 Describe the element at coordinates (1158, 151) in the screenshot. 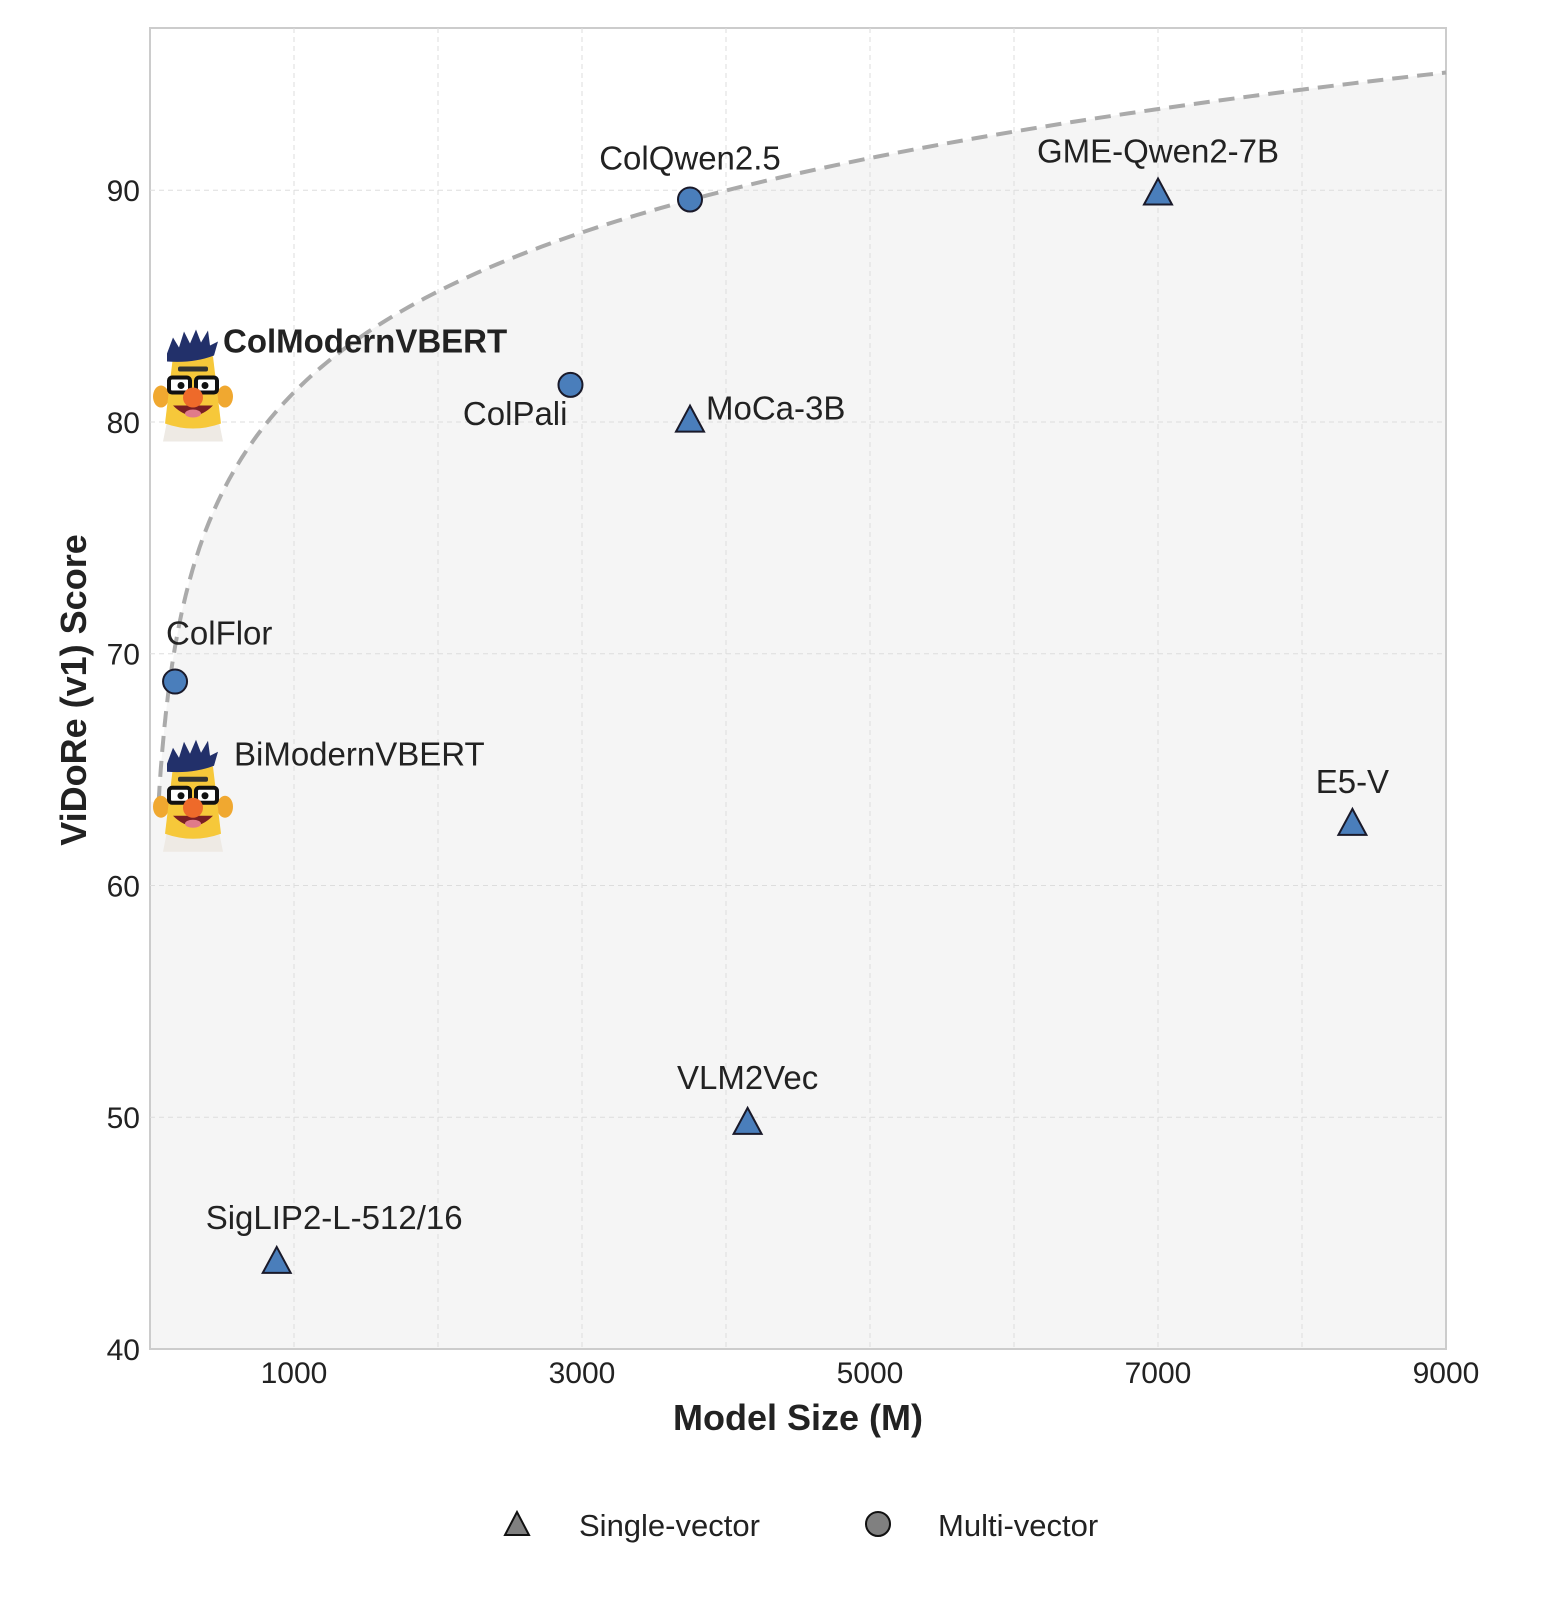

I see `point-label: GME-Qwen2-7B` at that location.